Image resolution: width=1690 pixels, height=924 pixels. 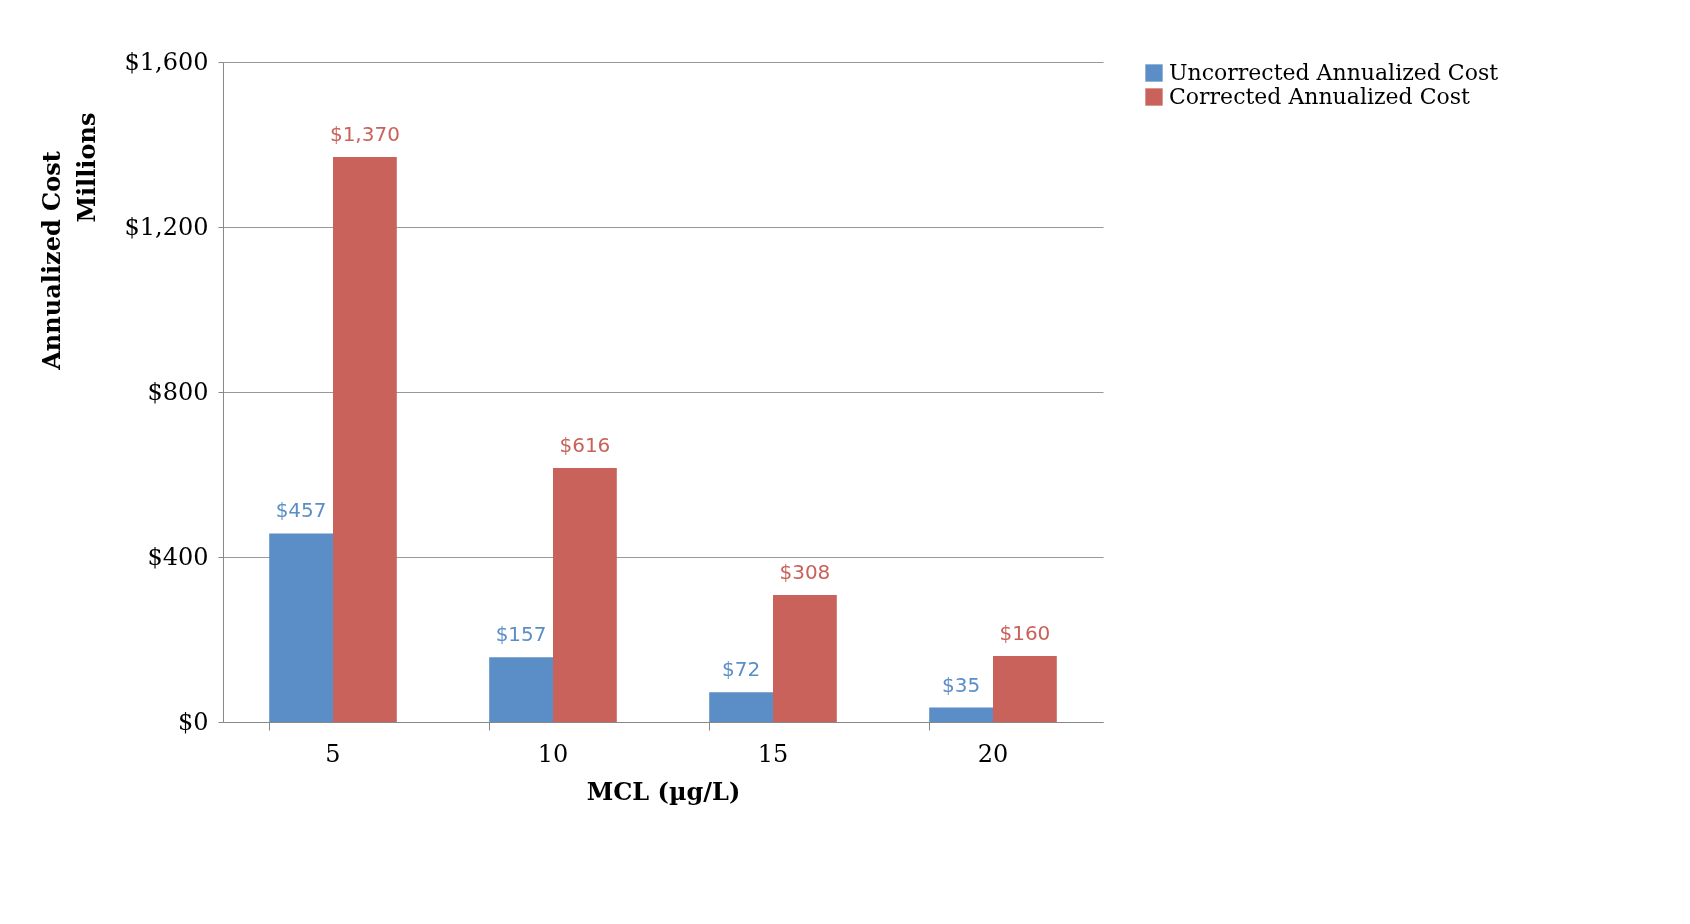 I want to click on data-label: $457, so click(x=301, y=510).